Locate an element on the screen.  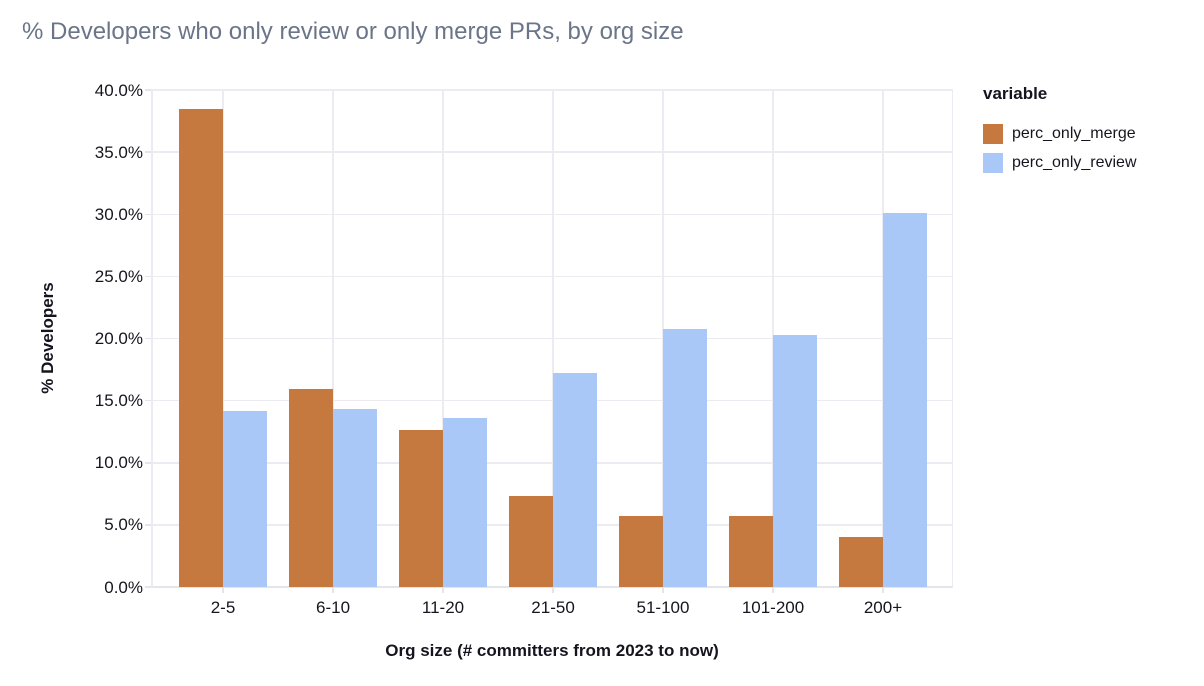
y-tick-label: 20.0% is located at coordinates (118, 338).